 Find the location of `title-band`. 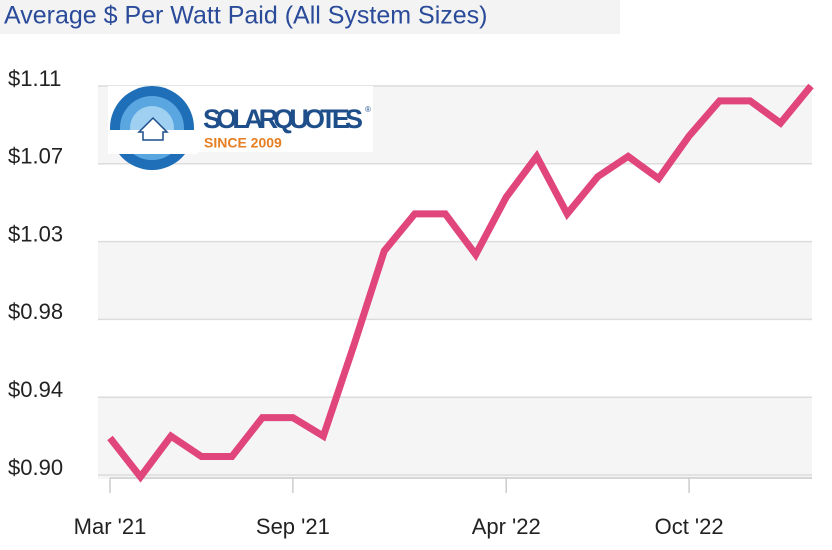

title-band is located at coordinates (310, 17).